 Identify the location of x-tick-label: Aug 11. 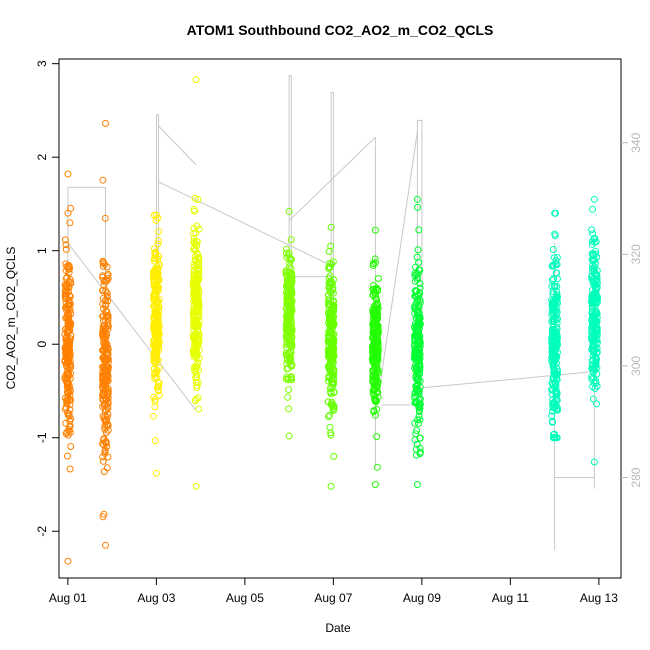
(510, 598).